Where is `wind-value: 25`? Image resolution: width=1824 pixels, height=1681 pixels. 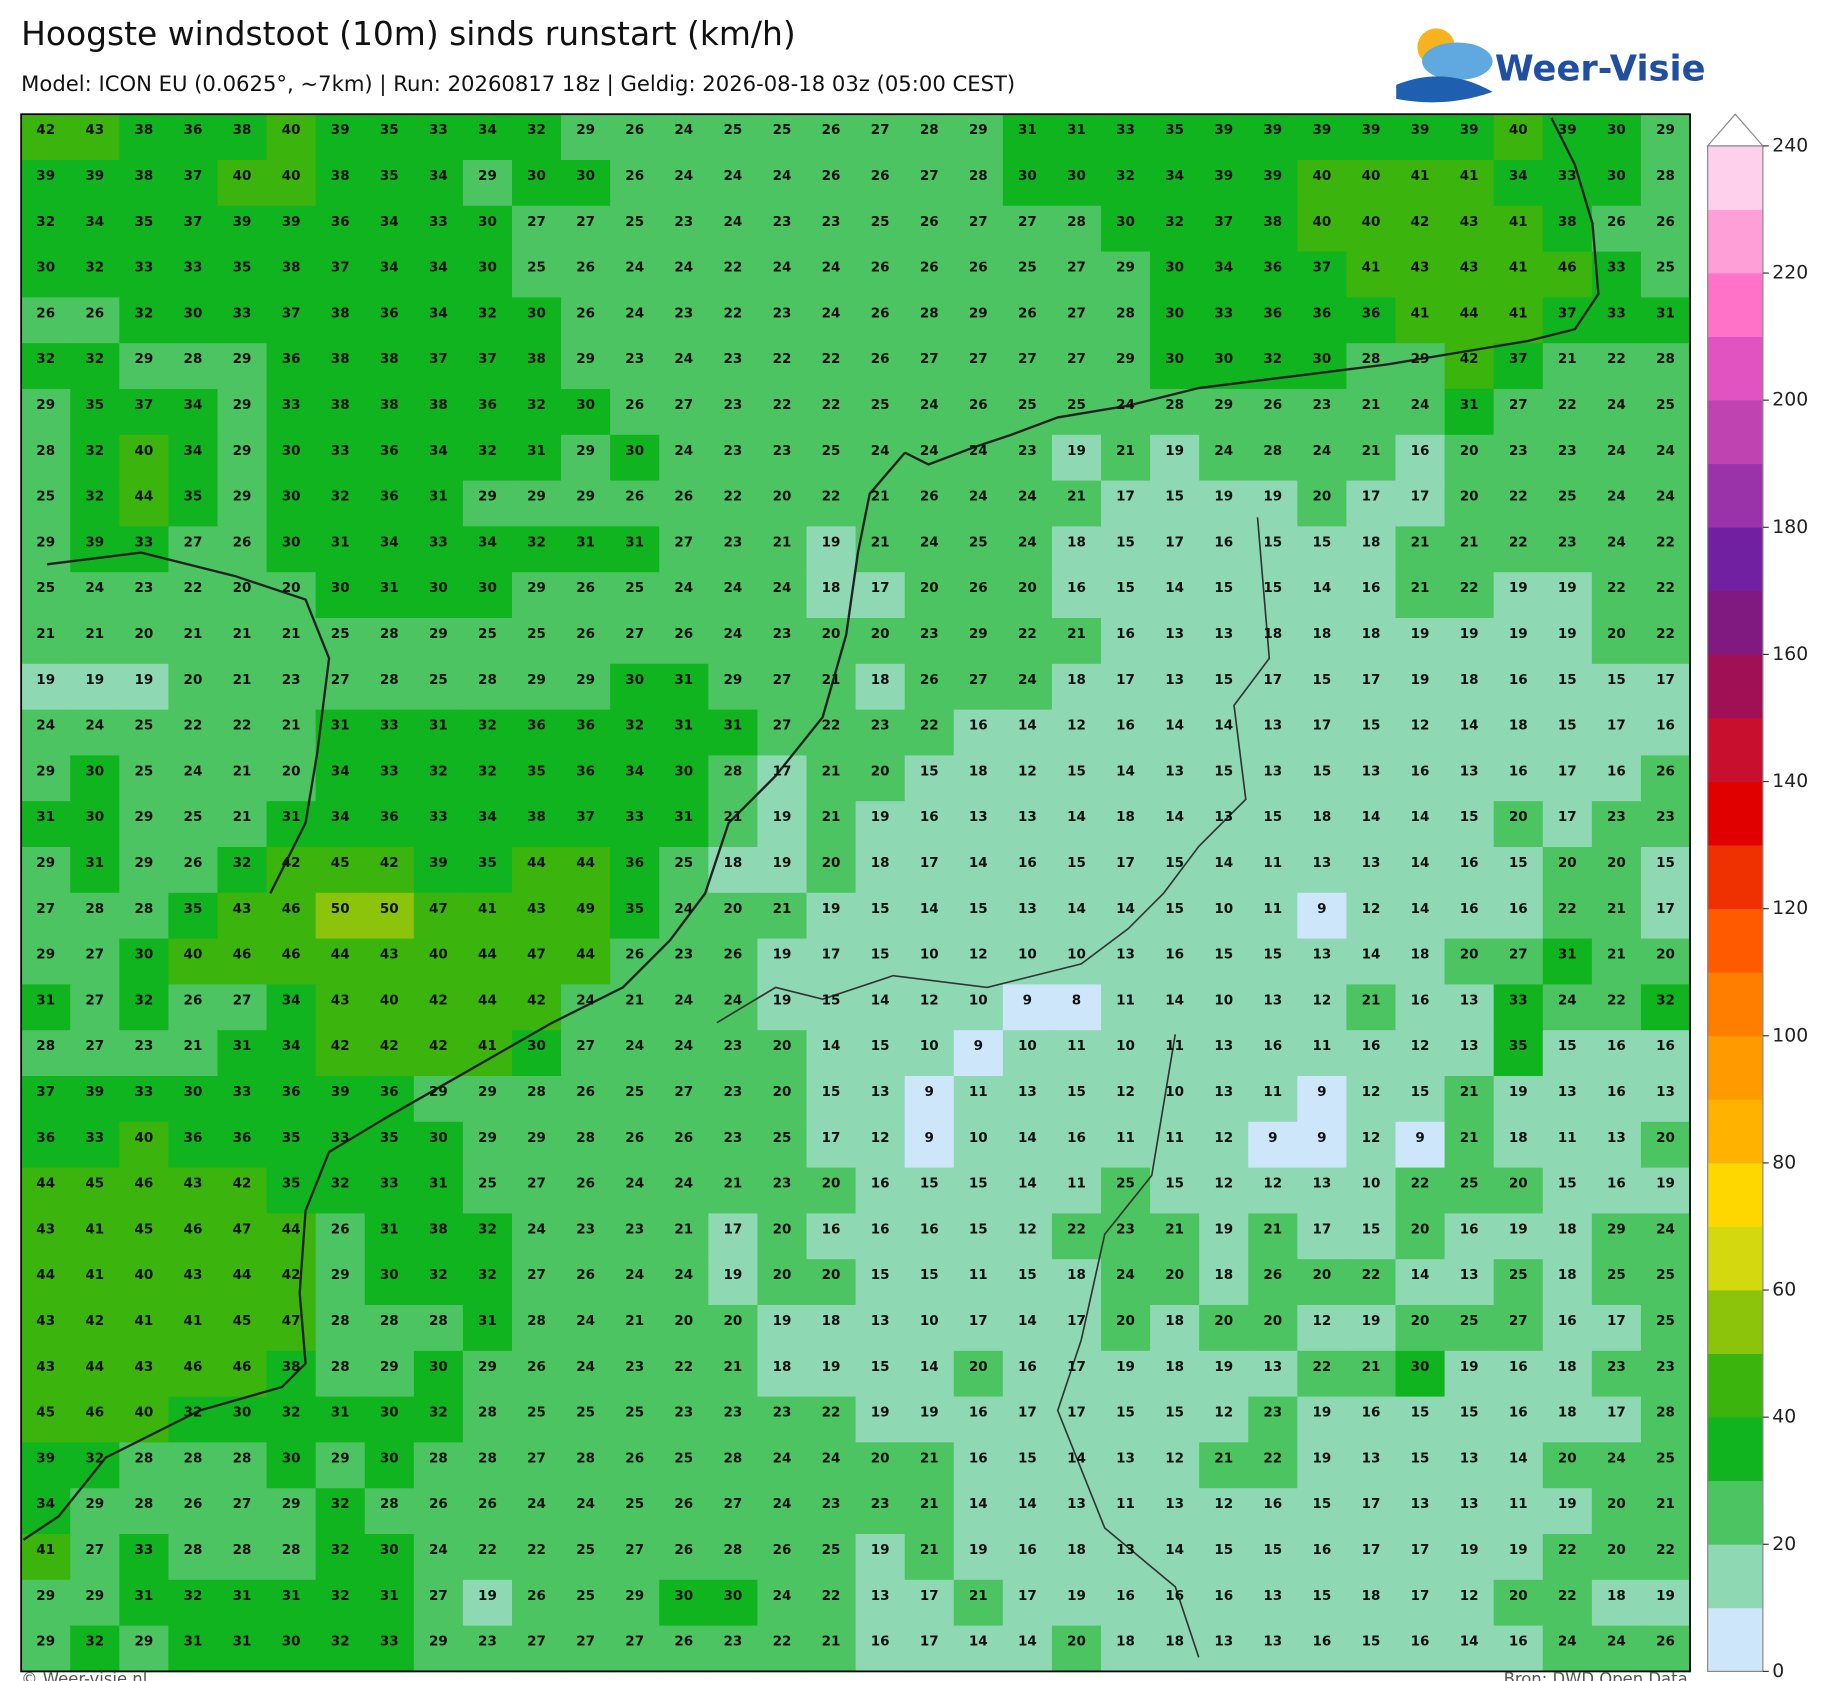
wind-value: 25 is located at coordinates (880, 222).